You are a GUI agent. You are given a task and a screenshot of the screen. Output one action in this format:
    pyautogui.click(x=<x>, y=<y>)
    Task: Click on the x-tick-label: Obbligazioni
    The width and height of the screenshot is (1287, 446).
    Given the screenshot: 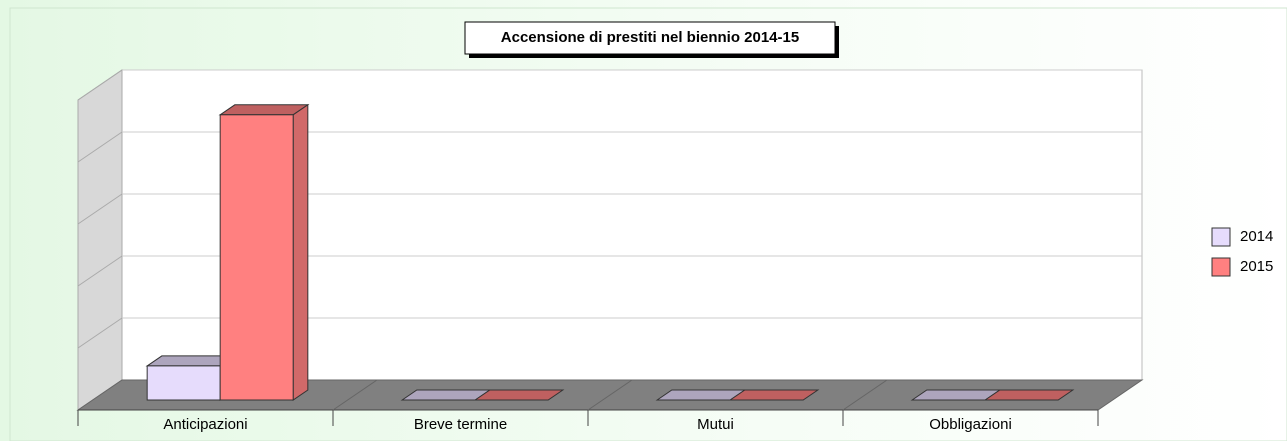 What is the action you would take?
    pyautogui.click(x=970, y=424)
    